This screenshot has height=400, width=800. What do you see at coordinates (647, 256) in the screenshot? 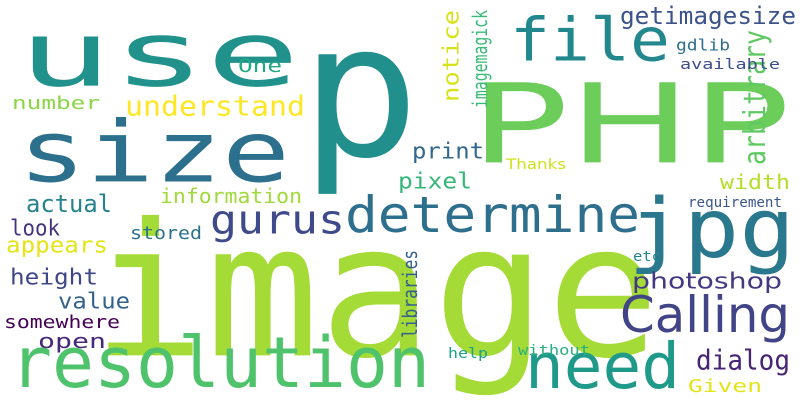
I see `word-etc: etc` at bounding box center [647, 256].